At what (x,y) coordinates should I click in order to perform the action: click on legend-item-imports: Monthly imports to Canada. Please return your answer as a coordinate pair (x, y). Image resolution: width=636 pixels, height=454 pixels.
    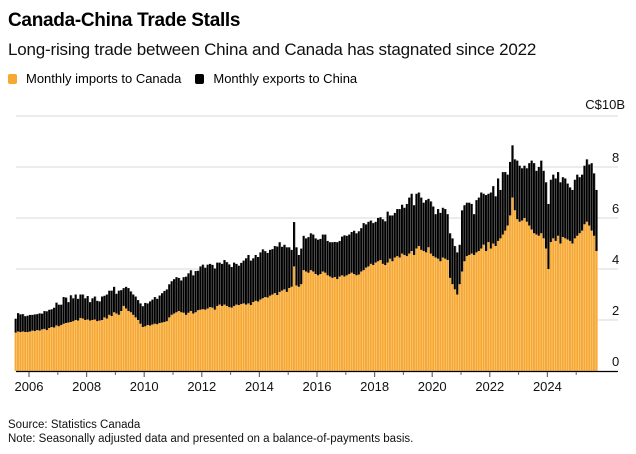
    Looking at the image, I should click on (94, 78).